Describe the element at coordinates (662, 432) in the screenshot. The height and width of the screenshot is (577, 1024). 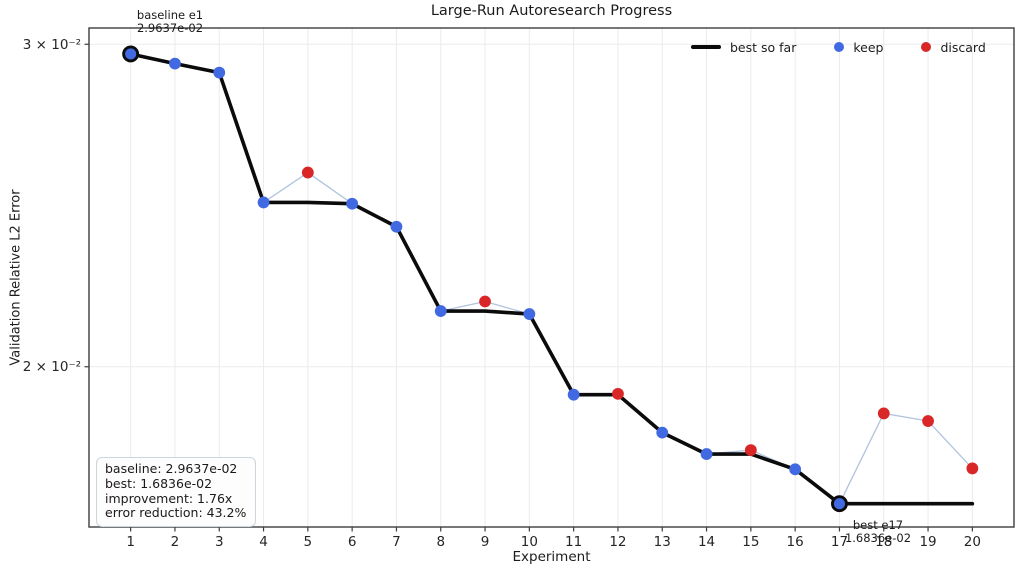
I see `marker-e13-keep` at that location.